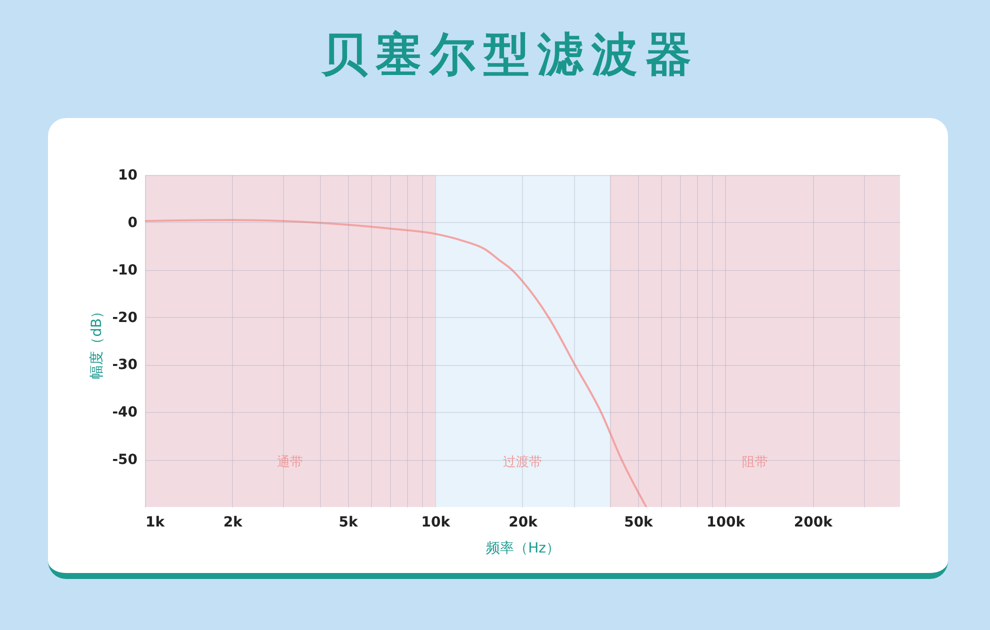 The width and height of the screenshot is (990, 630). I want to click on x-tick-label: 10k, so click(436, 522).